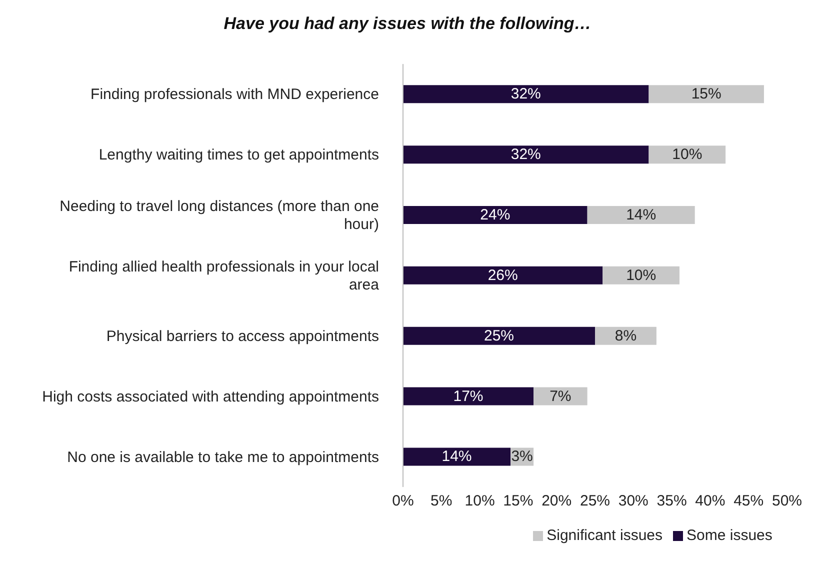 Image resolution: width=815 pixels, height=565 pixels. I want to click on data-label: 3%, so click(522, 457).